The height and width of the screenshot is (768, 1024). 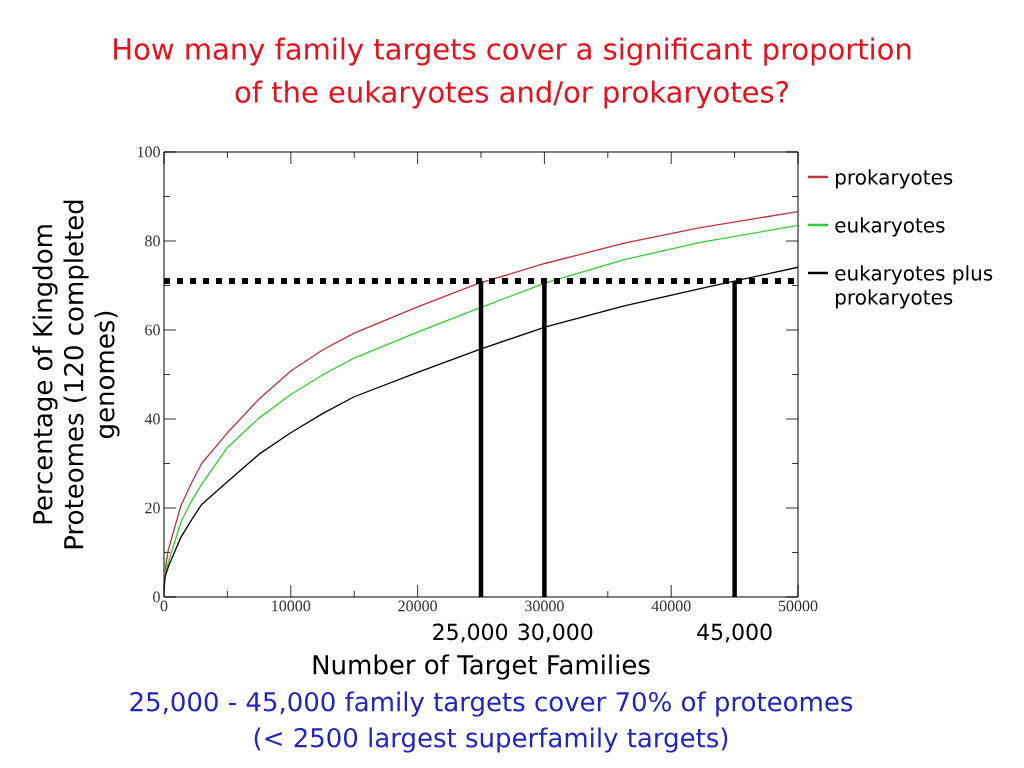 What do you see at coordinates (152, 419) in the screenshot?
I see `y-tick-label: 40` at bounding box center [152, 419].